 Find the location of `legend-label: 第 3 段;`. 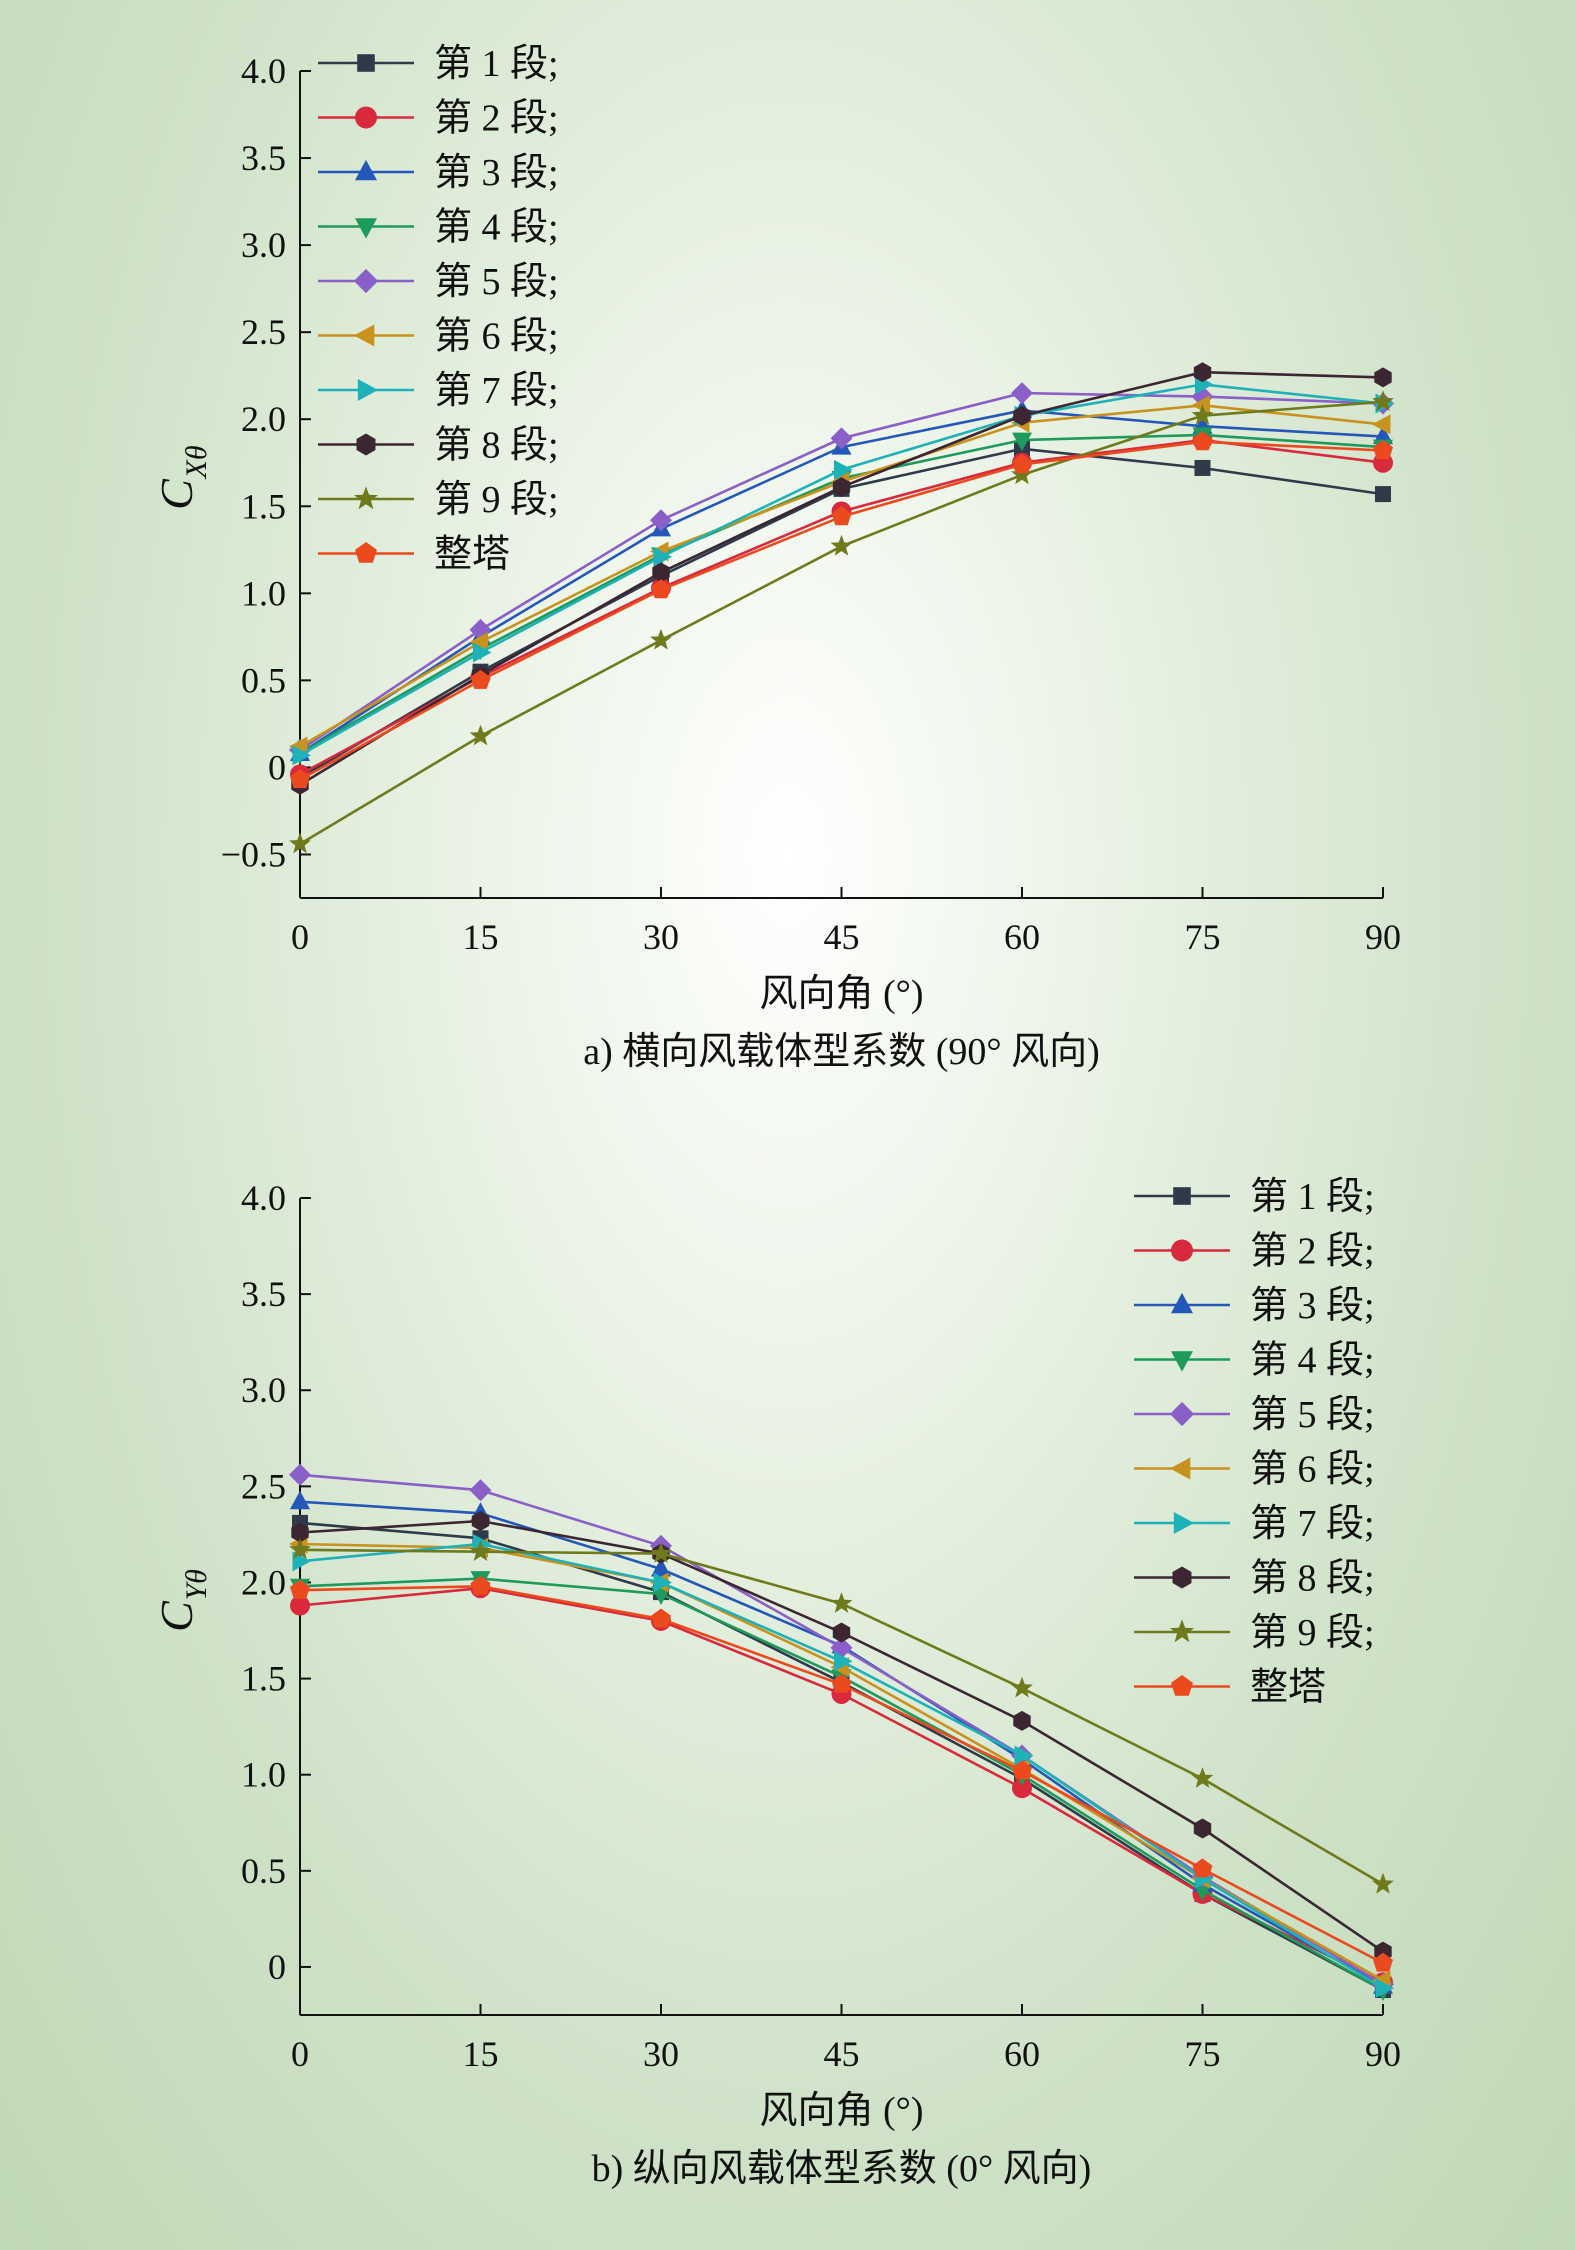

legend-label: 第 3 段; is located at coordinates (496, 173).